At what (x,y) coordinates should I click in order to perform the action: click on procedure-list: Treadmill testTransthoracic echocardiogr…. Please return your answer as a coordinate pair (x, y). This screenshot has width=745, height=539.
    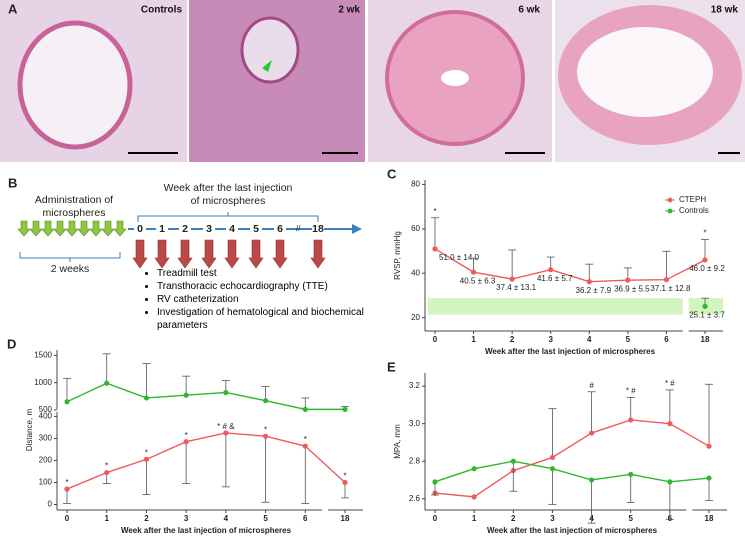
    Looking at the image, I should click on (267, 299).